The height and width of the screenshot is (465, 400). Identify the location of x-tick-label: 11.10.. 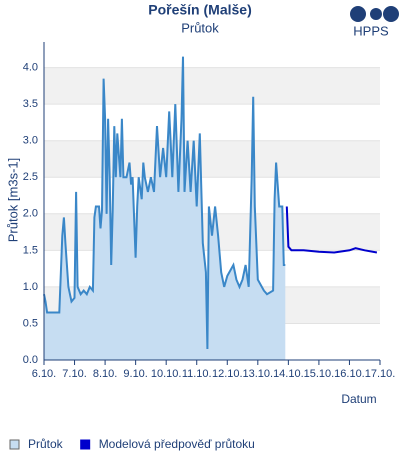
(197, 374).